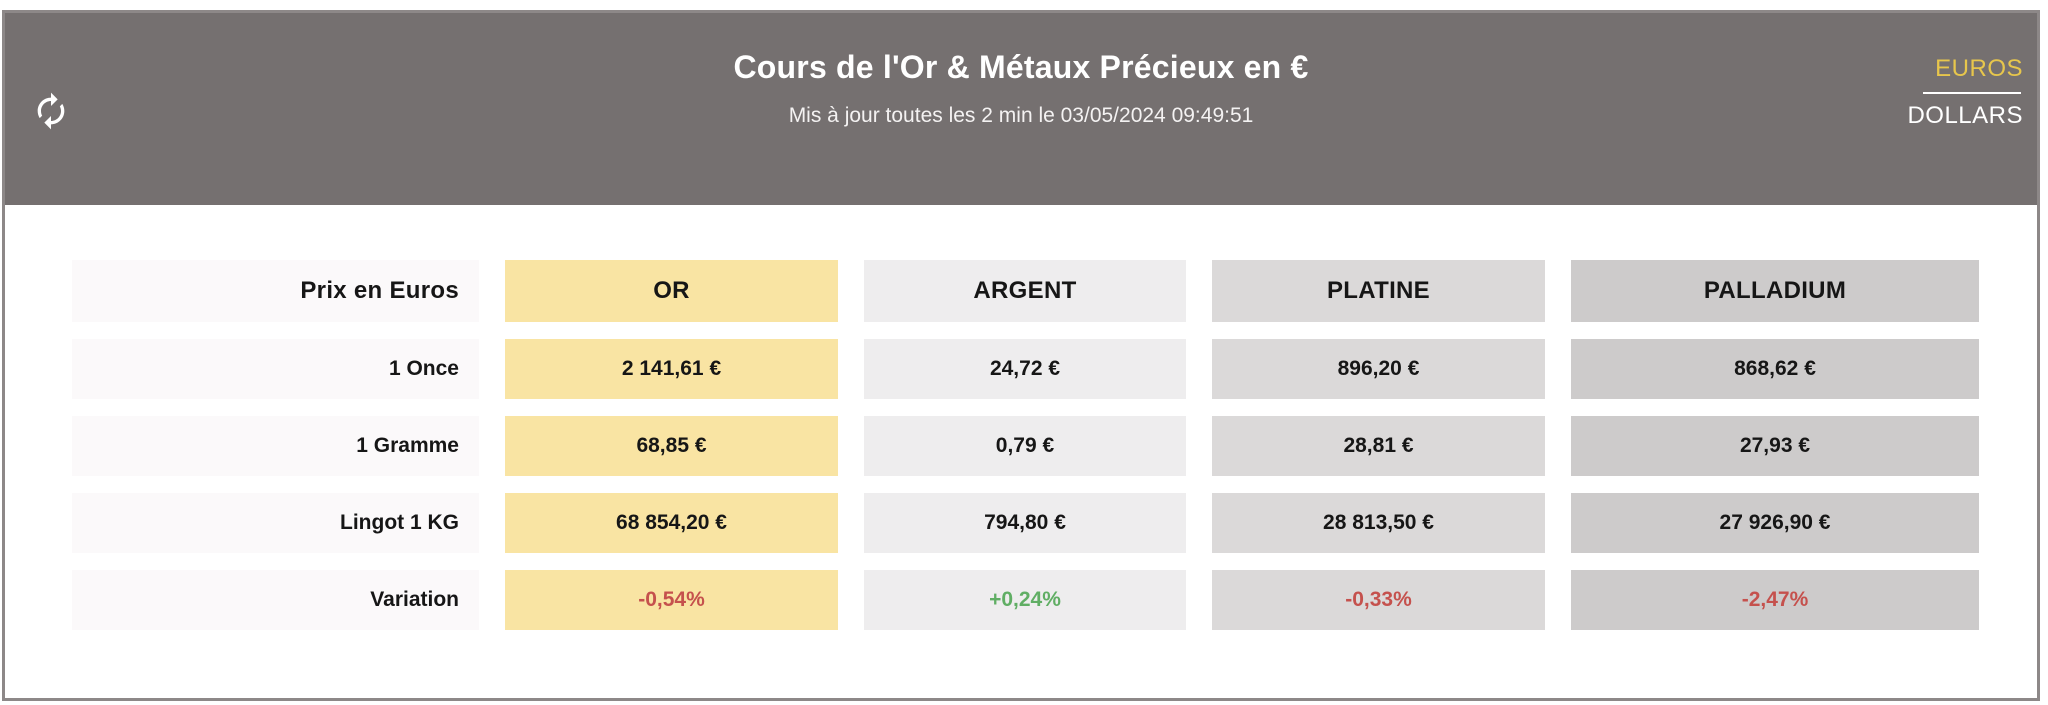  I want to click on value-argent-gramme: 0,79 €, so click(1025, 446).